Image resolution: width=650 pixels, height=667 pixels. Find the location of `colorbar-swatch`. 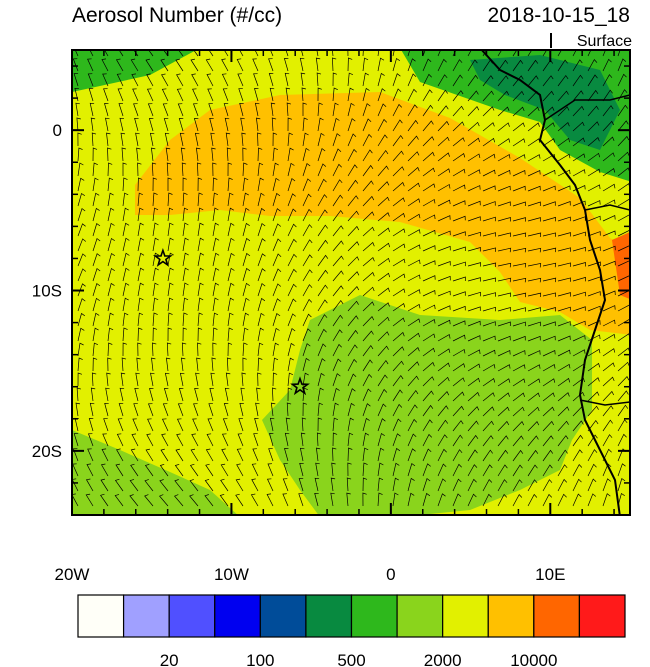

colorbar-swatch is located at coordinates (602, 616).